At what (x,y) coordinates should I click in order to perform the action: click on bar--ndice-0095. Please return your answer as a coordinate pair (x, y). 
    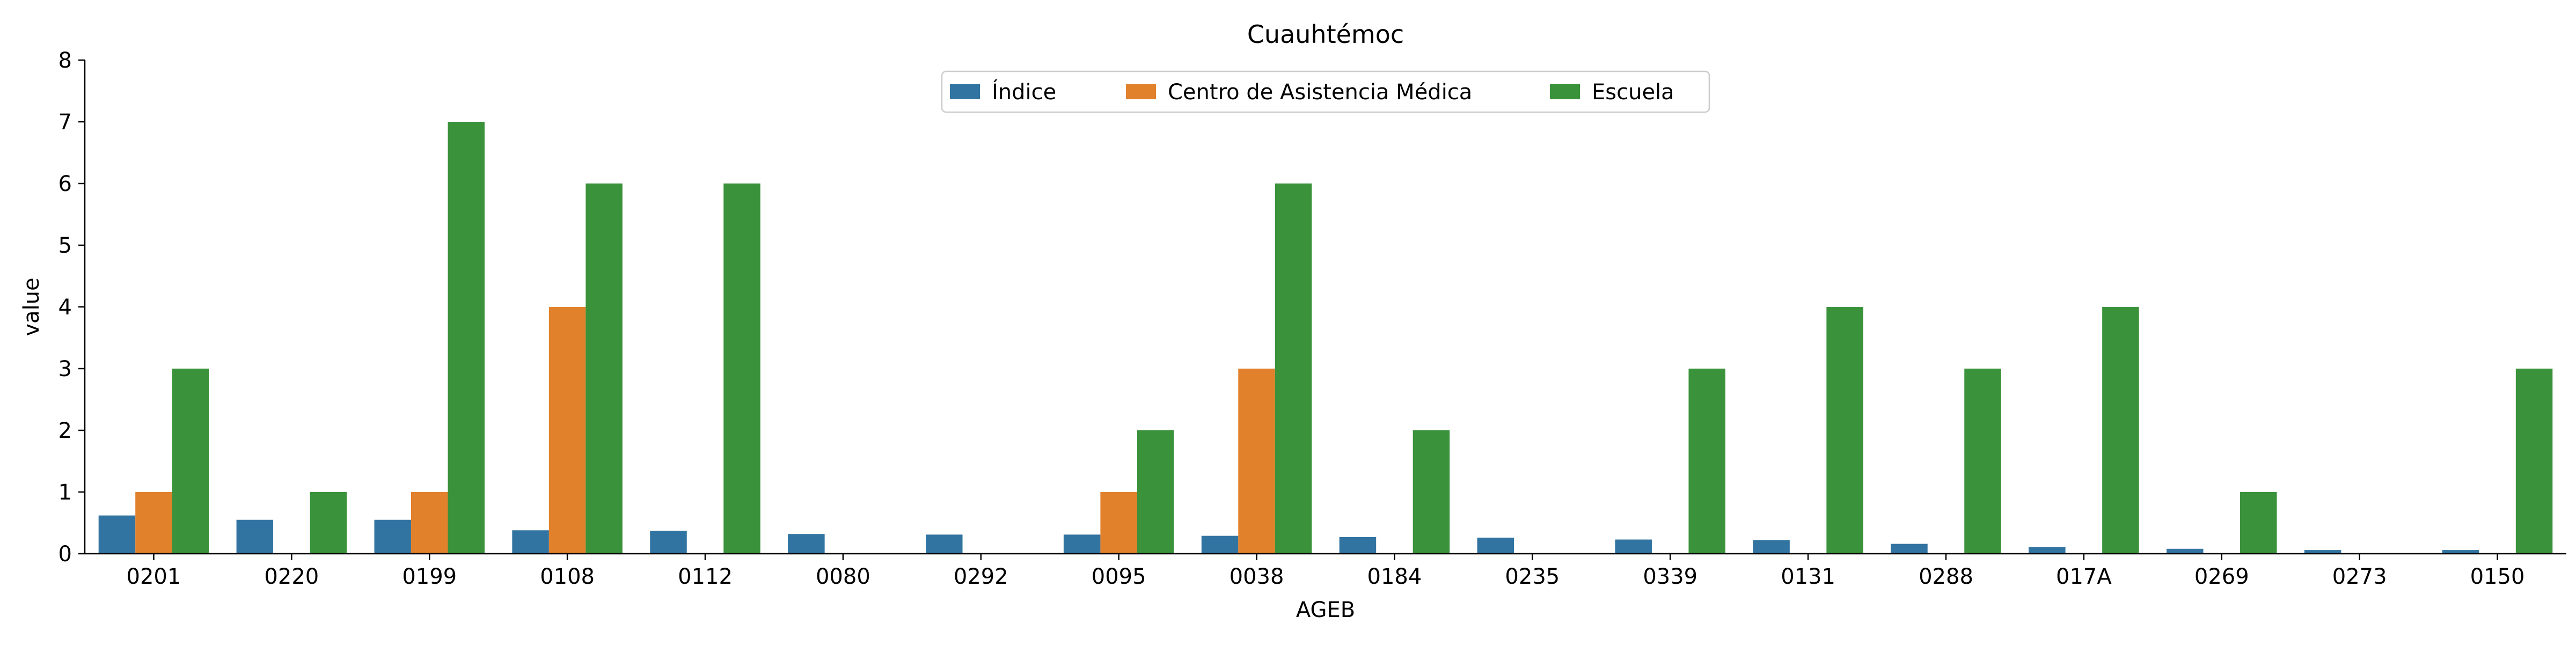
    Looking at the image, I should click on (1082, 544).